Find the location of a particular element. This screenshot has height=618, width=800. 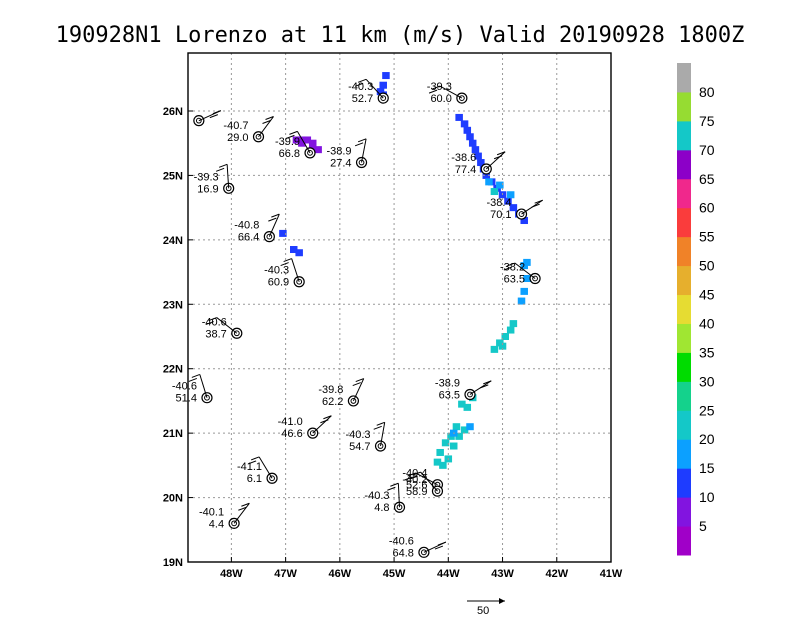

station-wind-speed: 66.8 is located at coordinates (289, 154).